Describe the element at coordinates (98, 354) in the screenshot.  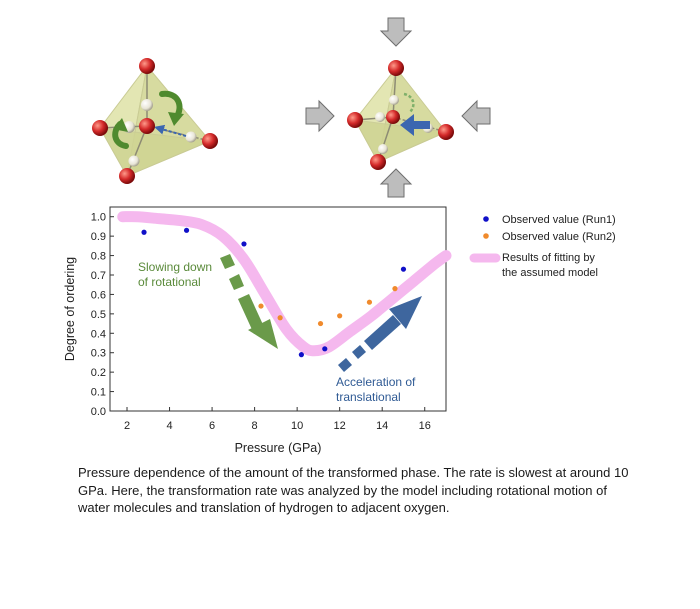
I see `y-tick-label: 0.3` at that location.